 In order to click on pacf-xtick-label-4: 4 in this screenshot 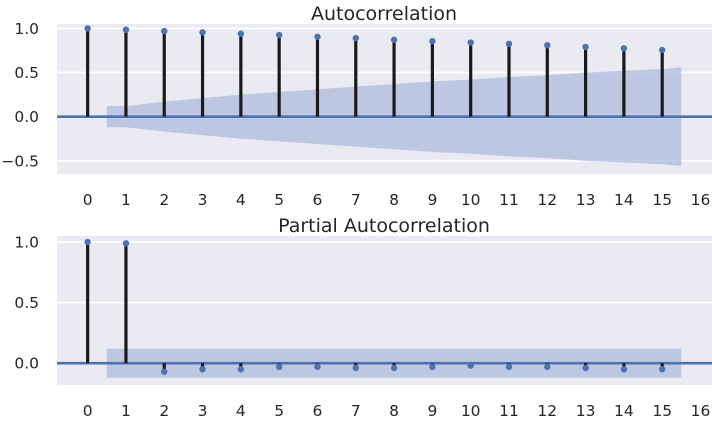, I will do `click(241, 411)`.